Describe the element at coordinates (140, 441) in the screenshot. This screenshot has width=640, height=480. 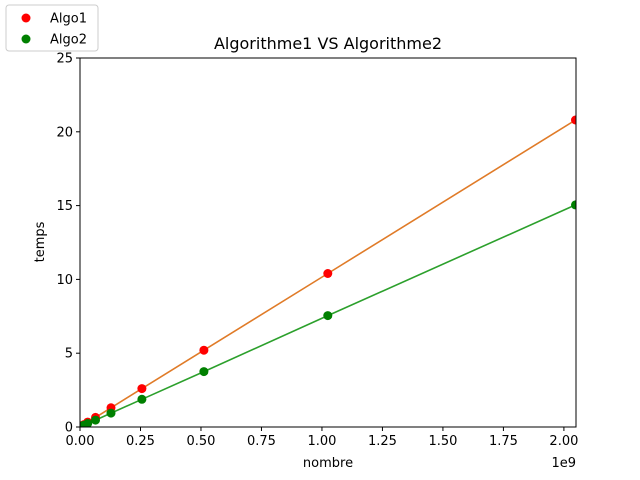
I see `x-tick-label: 0.25` at that location.